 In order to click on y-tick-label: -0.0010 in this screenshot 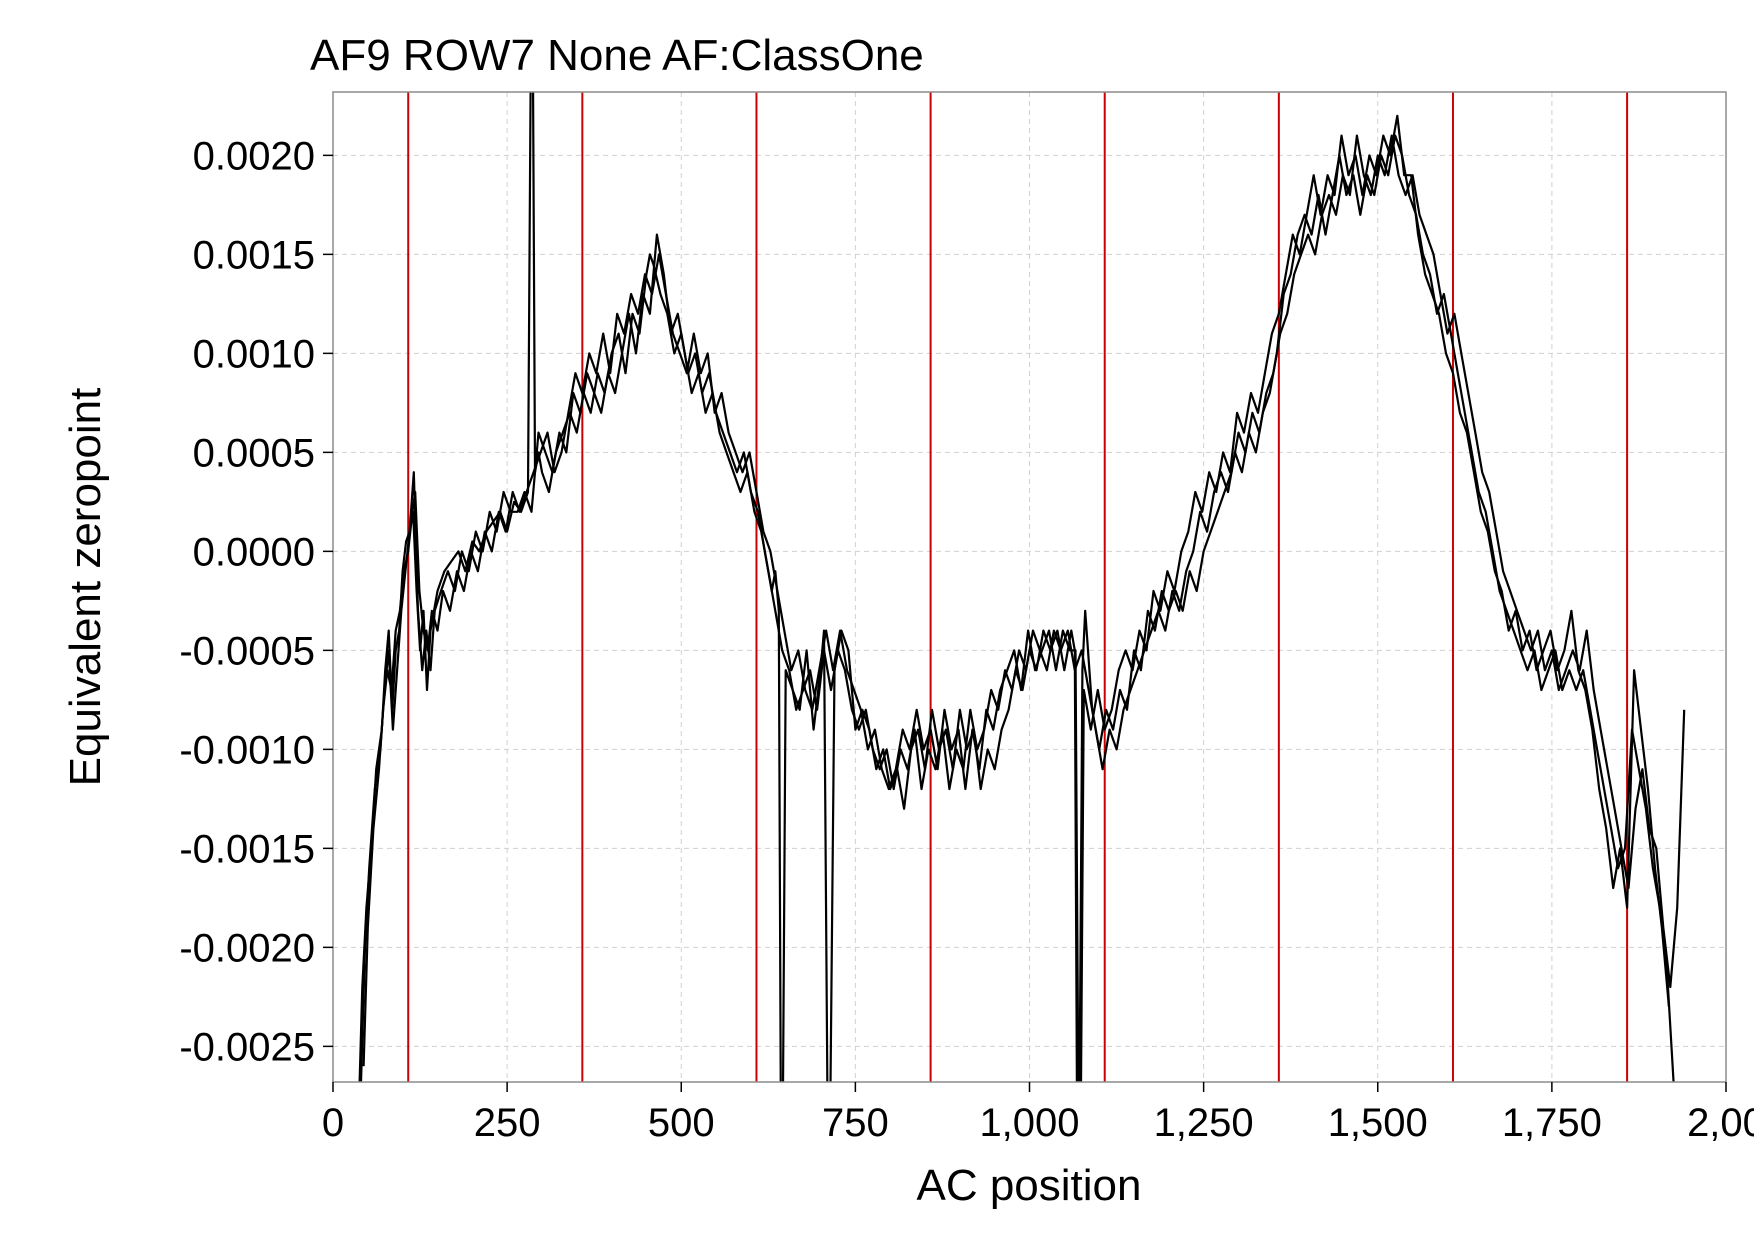, I will do `click(247, 750)`.